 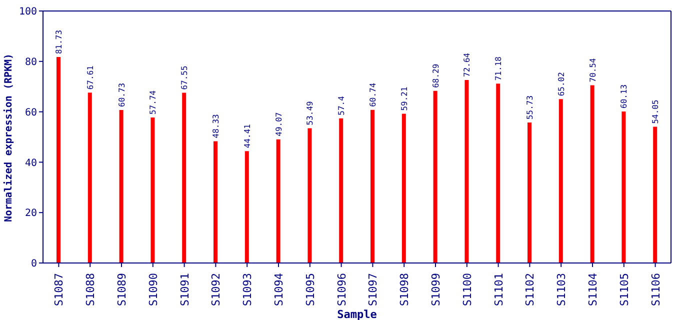 What do you see at coordinates (341, 106) in the screenshot?
I see `data-label: 57.4` at bounding box center [341, 106].